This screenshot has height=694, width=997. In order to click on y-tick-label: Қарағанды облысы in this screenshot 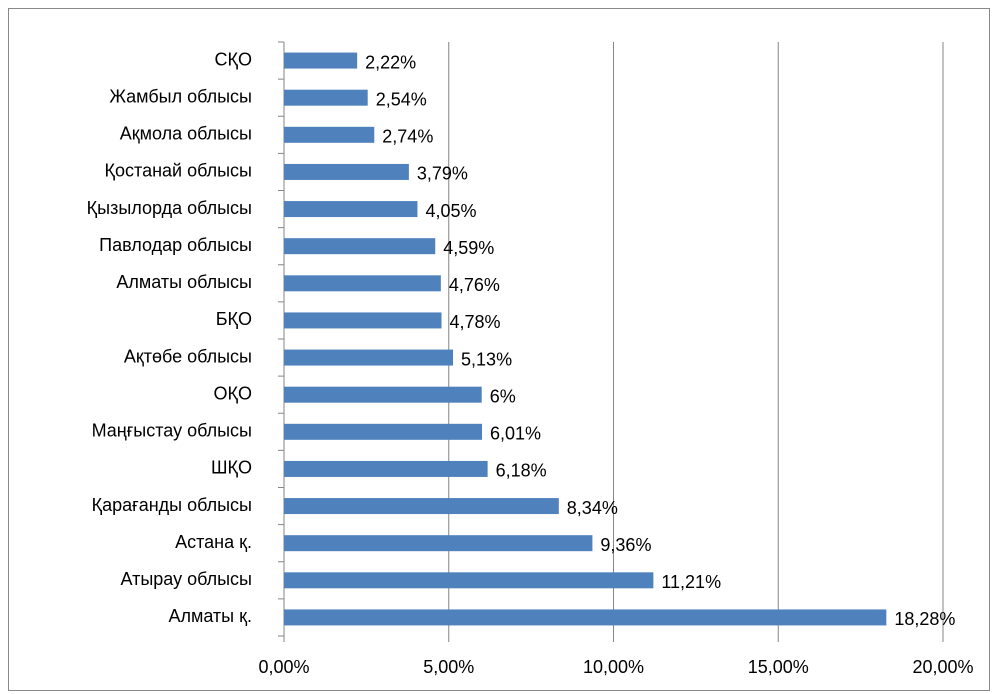, I will do `click(172, 505)`.